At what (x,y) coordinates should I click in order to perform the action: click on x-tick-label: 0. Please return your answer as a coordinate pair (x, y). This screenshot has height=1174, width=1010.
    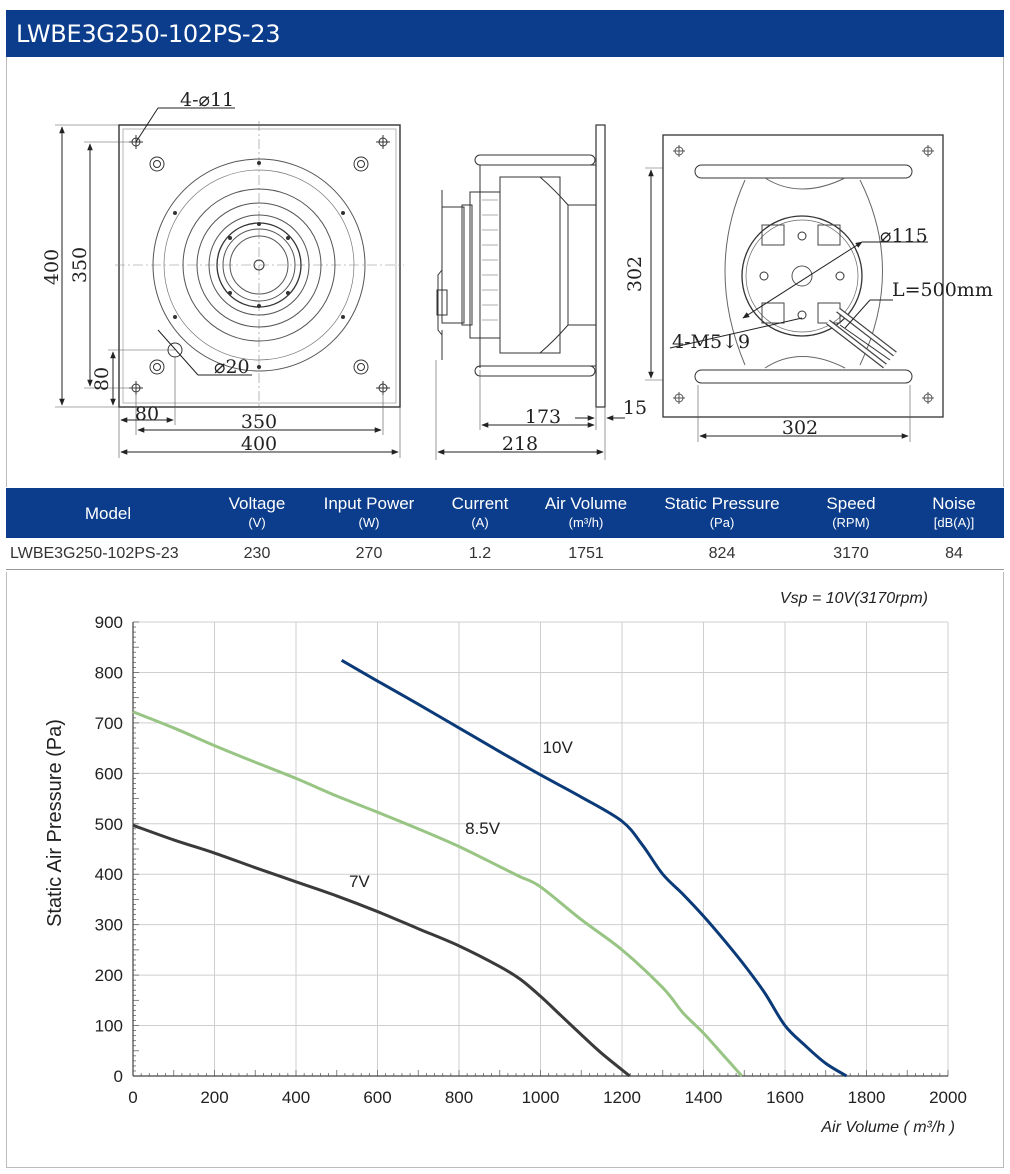
    Looking at the image, I should click on (132, 1097).